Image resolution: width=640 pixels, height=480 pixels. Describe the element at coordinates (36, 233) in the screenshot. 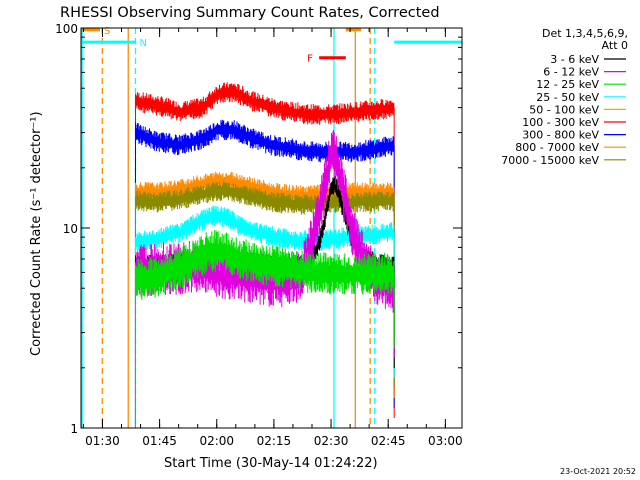

I see `y-axis-label: Corrected Count Rate (s⁻¹ detector⁻¹)` at that location.